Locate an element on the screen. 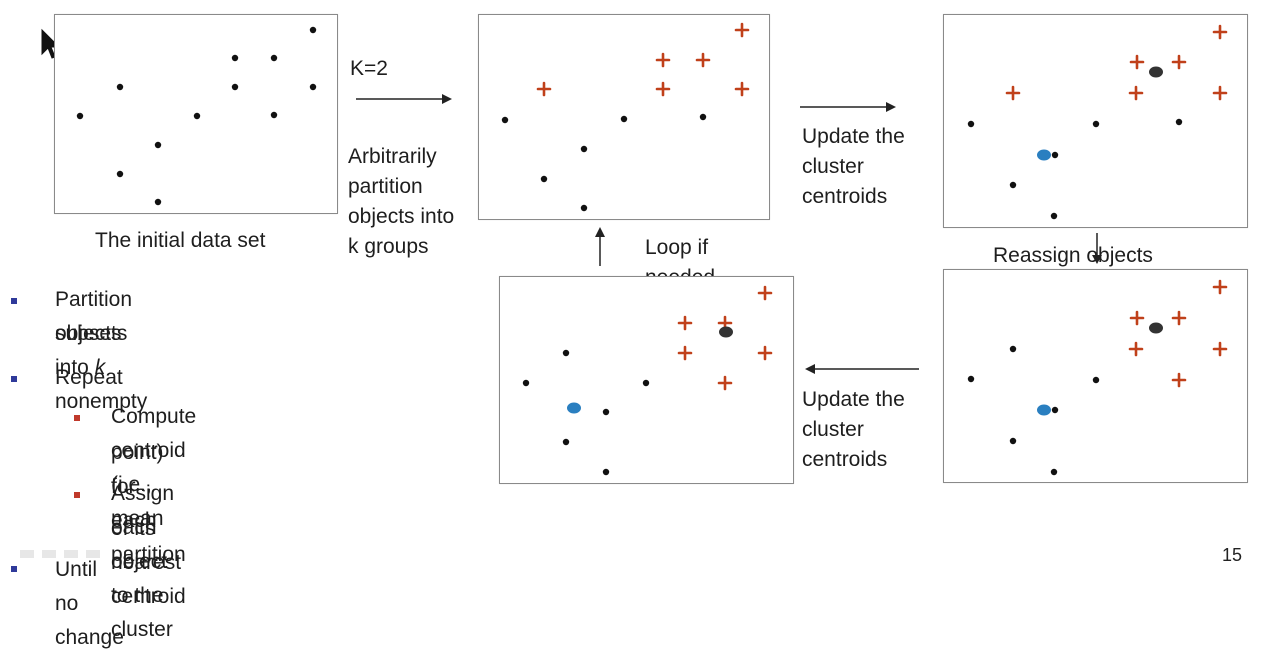 The image size is (1264, 655). bullet-repeat: Repeat is located at coordinates (89, 377).